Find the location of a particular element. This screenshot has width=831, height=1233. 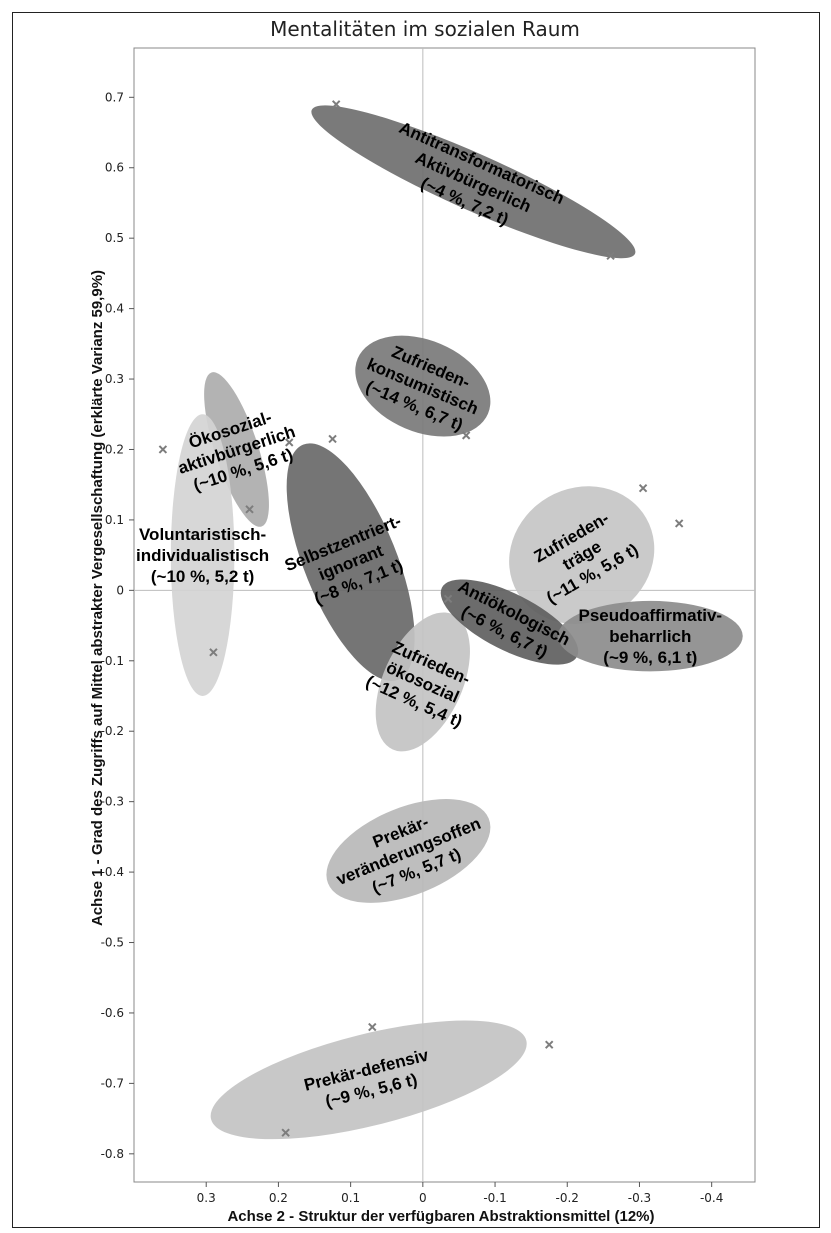

y-tick-label: -0.2 is located at coordinates (112, 731).